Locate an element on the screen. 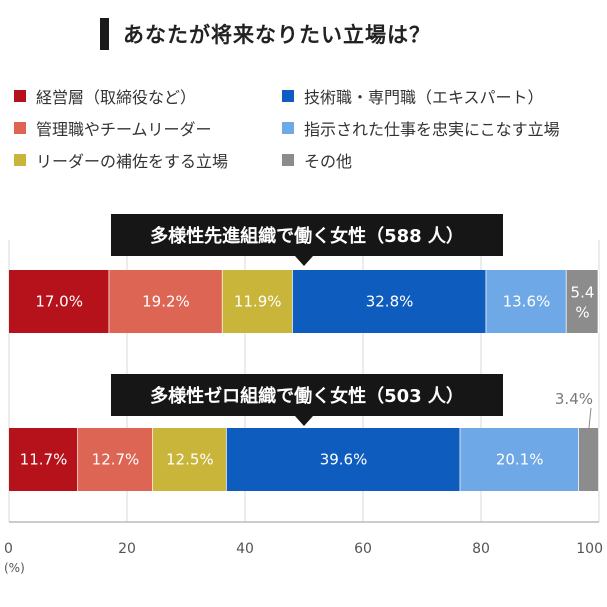 The image size is (607, 607). data-label: 32.8% is located at coordinates (390, 302).